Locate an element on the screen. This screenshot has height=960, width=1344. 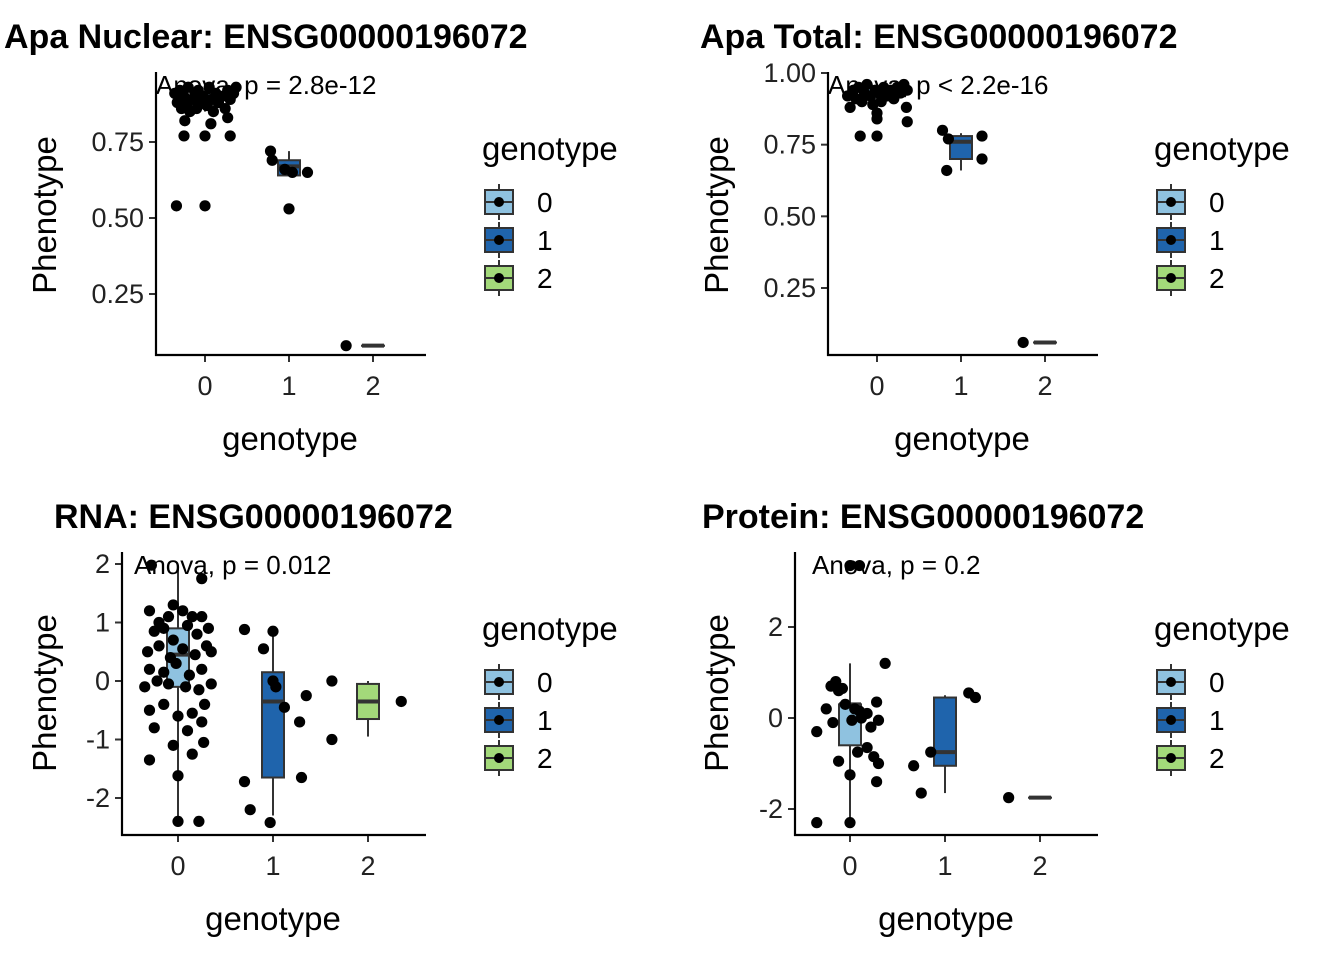
x-tick-label: 0 is located at coordinates (876, 386).